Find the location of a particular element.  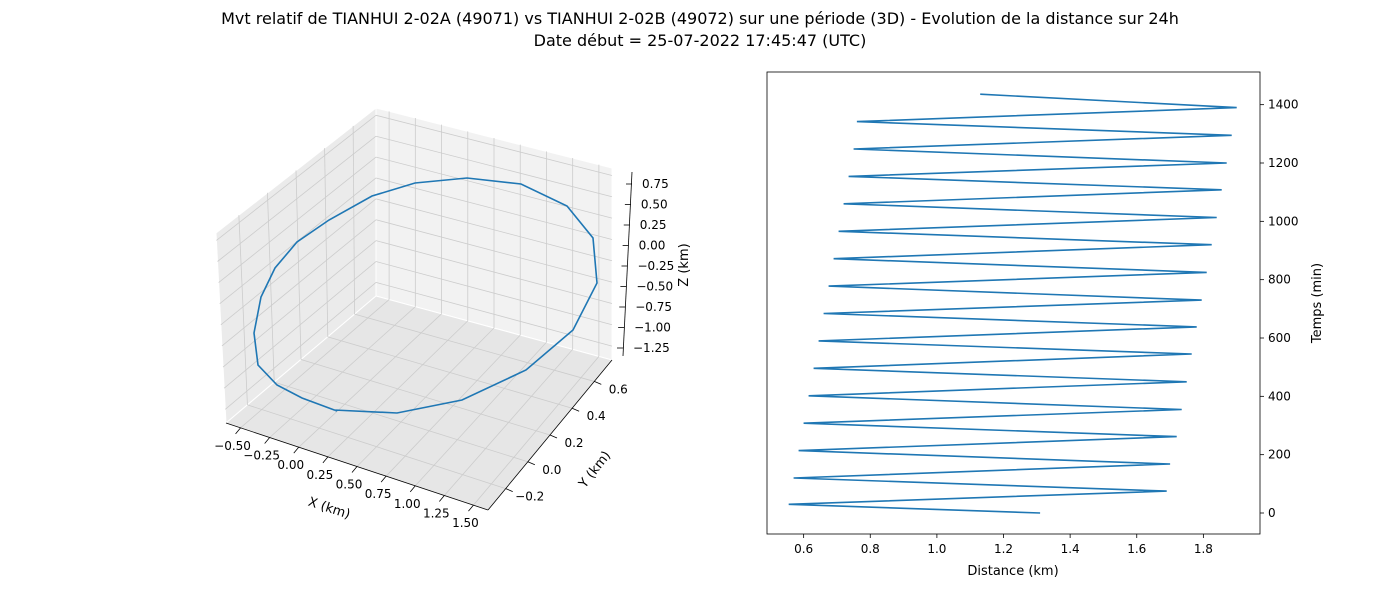

z-tick-label: 0.00 is located at coordinates (652, 246).